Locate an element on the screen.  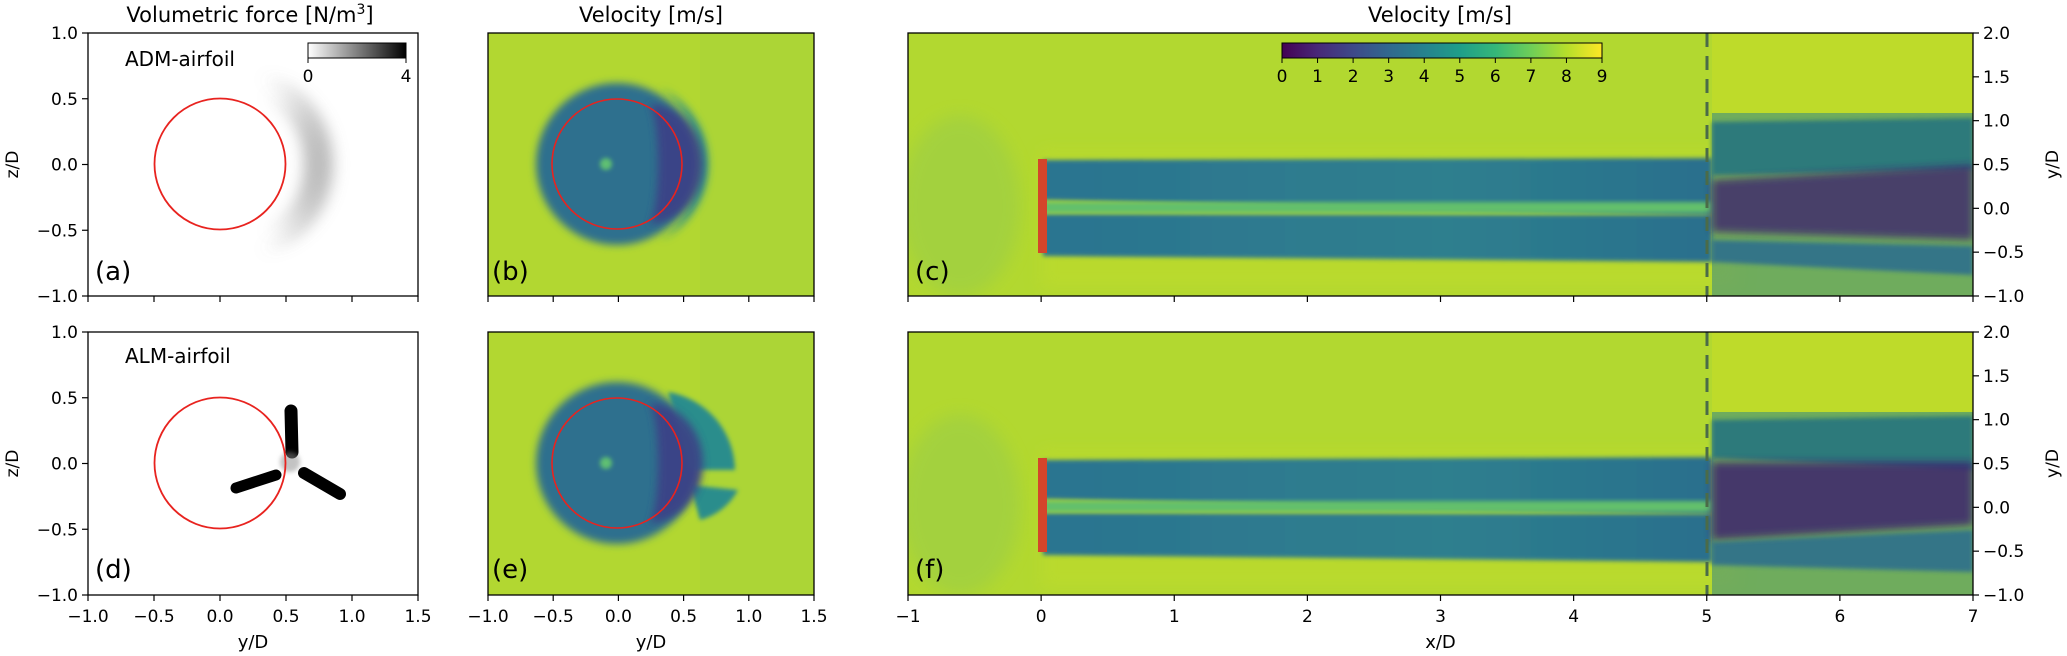
blade-right is located at coordinates (322, 483).